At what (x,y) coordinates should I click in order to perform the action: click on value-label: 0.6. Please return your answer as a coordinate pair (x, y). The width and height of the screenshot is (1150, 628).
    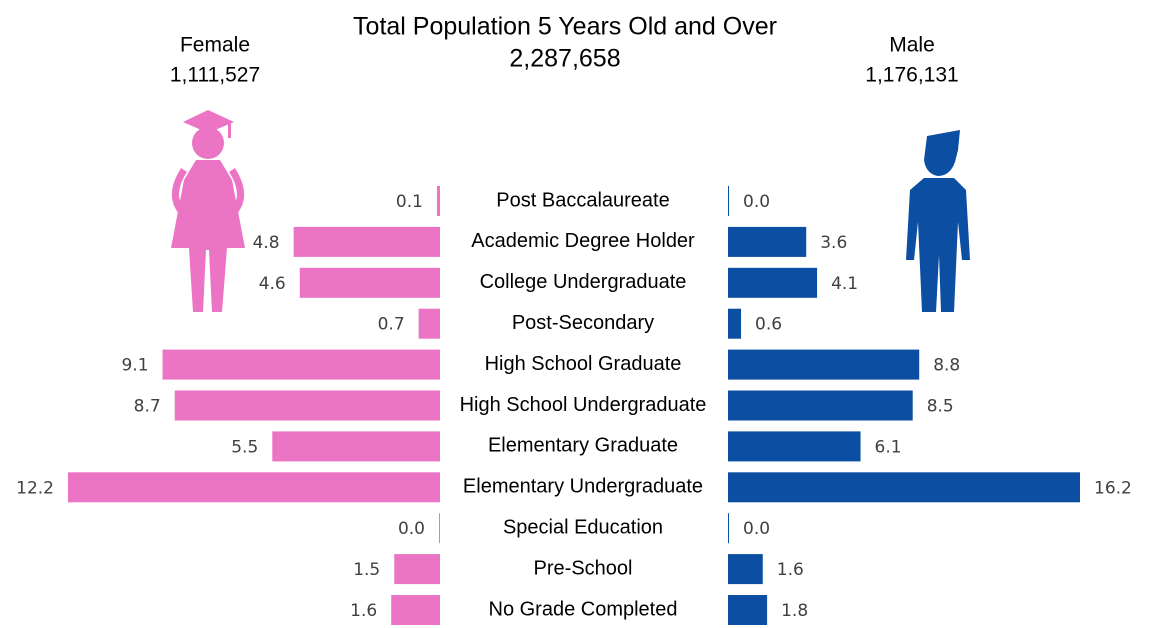
    Looking at the image, I should click on (768, 325).